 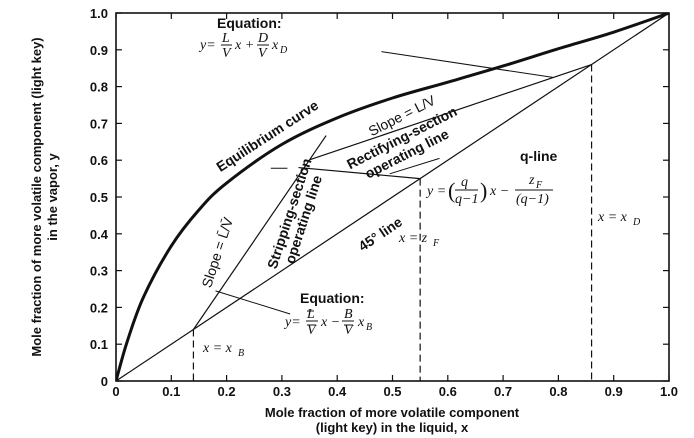 What do you see at coordinates (115, 391) in the screenshot?
I see `x-tick-label: 0` at bounding box center [115, 391].